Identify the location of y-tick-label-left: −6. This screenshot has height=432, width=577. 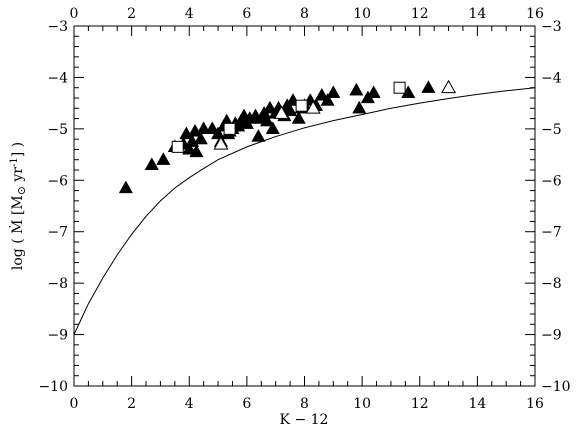
(57, 181).